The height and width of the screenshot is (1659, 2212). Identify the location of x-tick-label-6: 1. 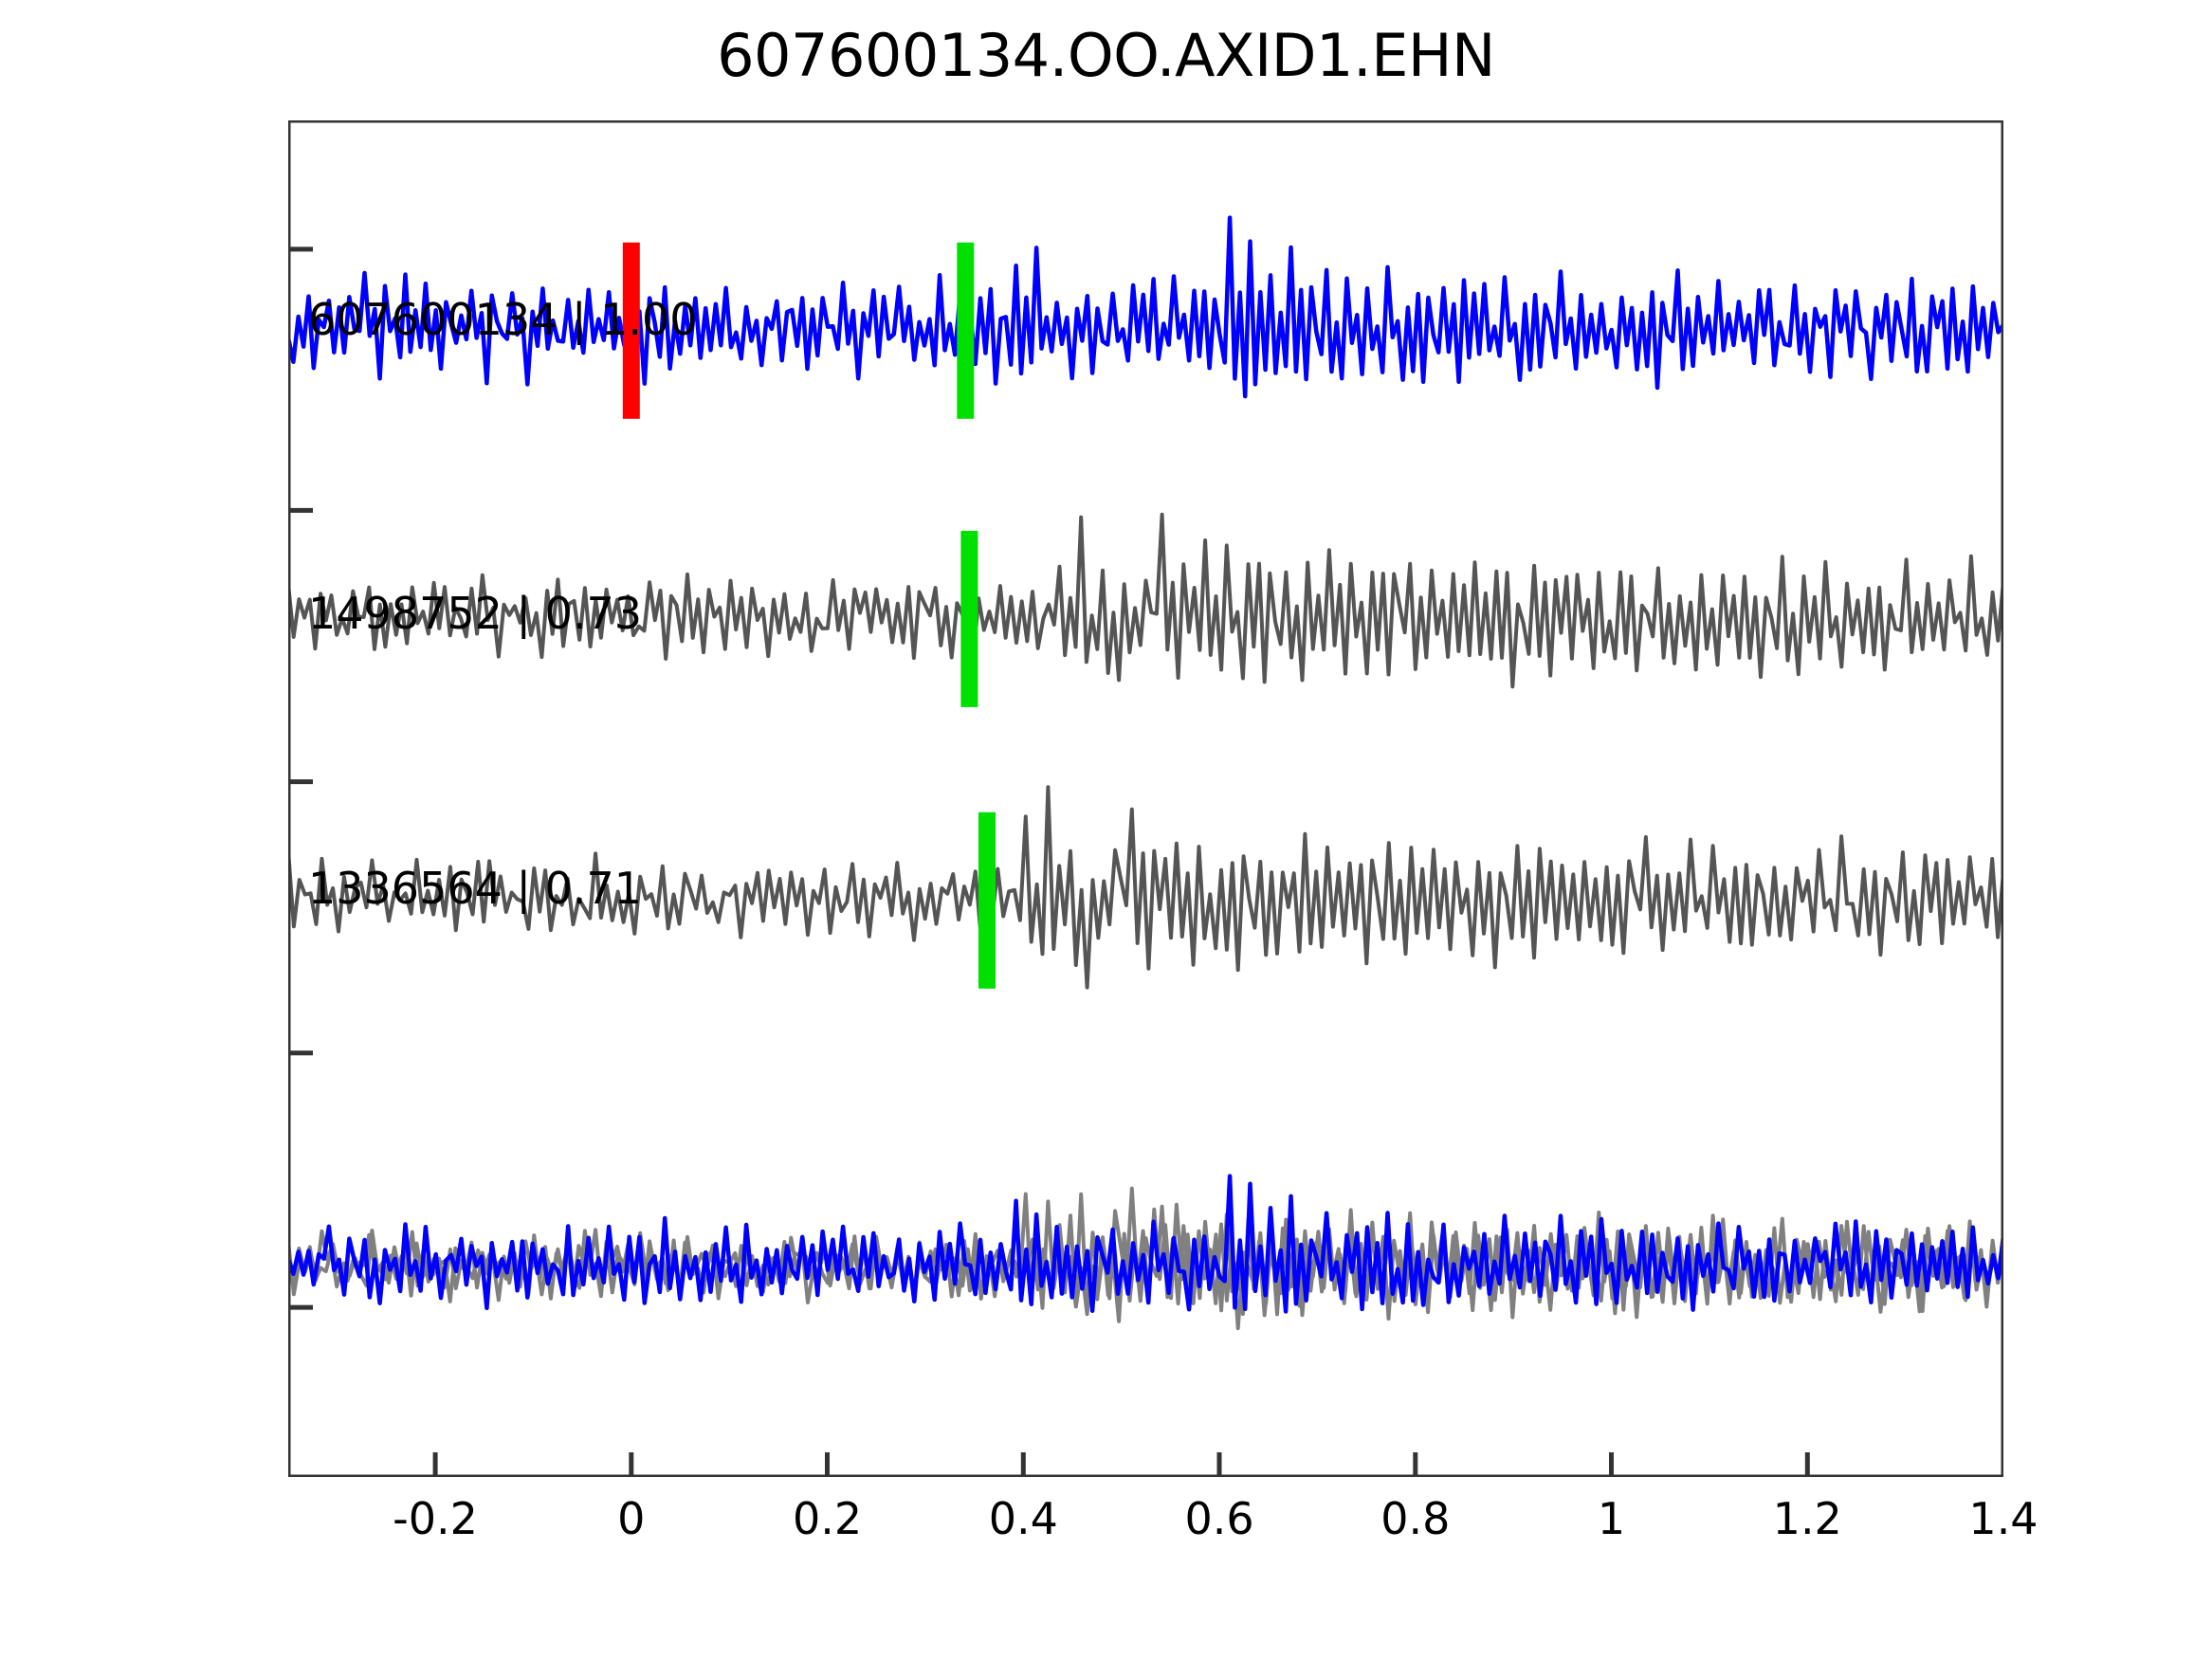
(1611, 1518).